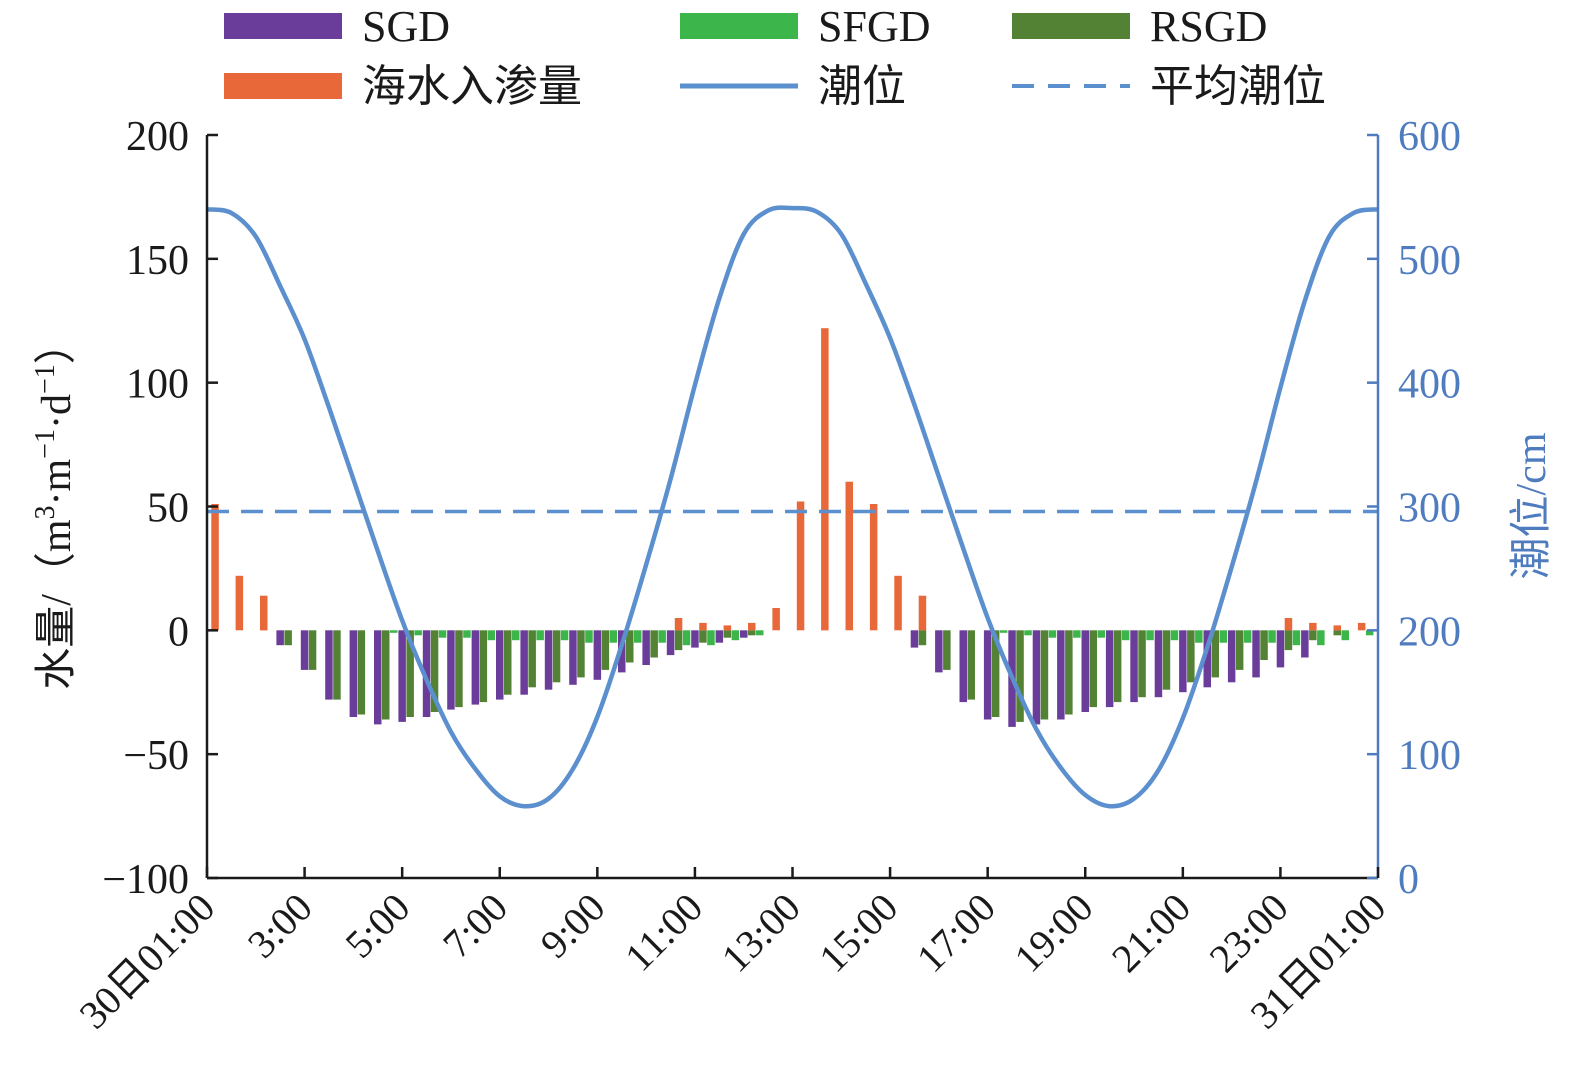  What do you see at coordinates (727, 628) in the screenshot?
I see `bar-海水入渗量-21` at bounding box center [727, 628].